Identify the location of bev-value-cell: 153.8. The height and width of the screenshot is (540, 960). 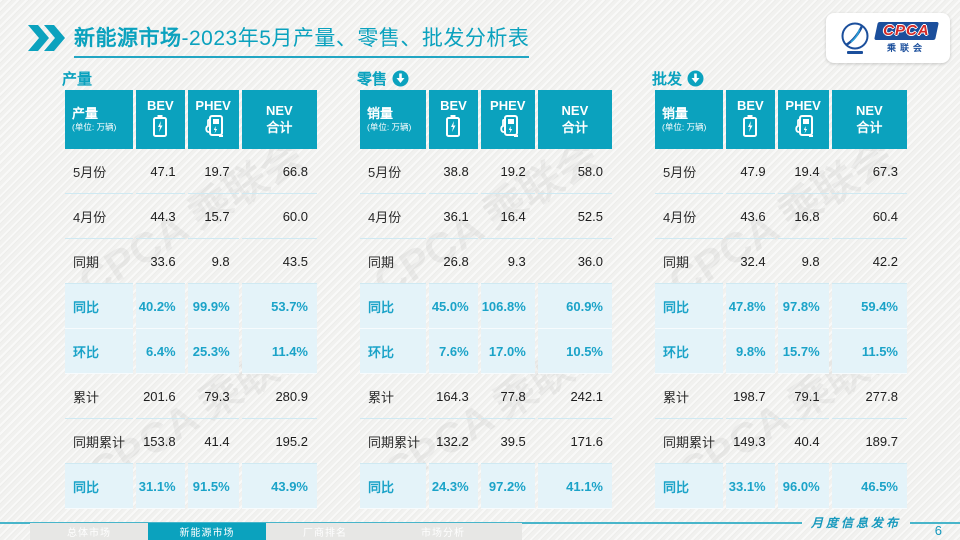
(160, 441).